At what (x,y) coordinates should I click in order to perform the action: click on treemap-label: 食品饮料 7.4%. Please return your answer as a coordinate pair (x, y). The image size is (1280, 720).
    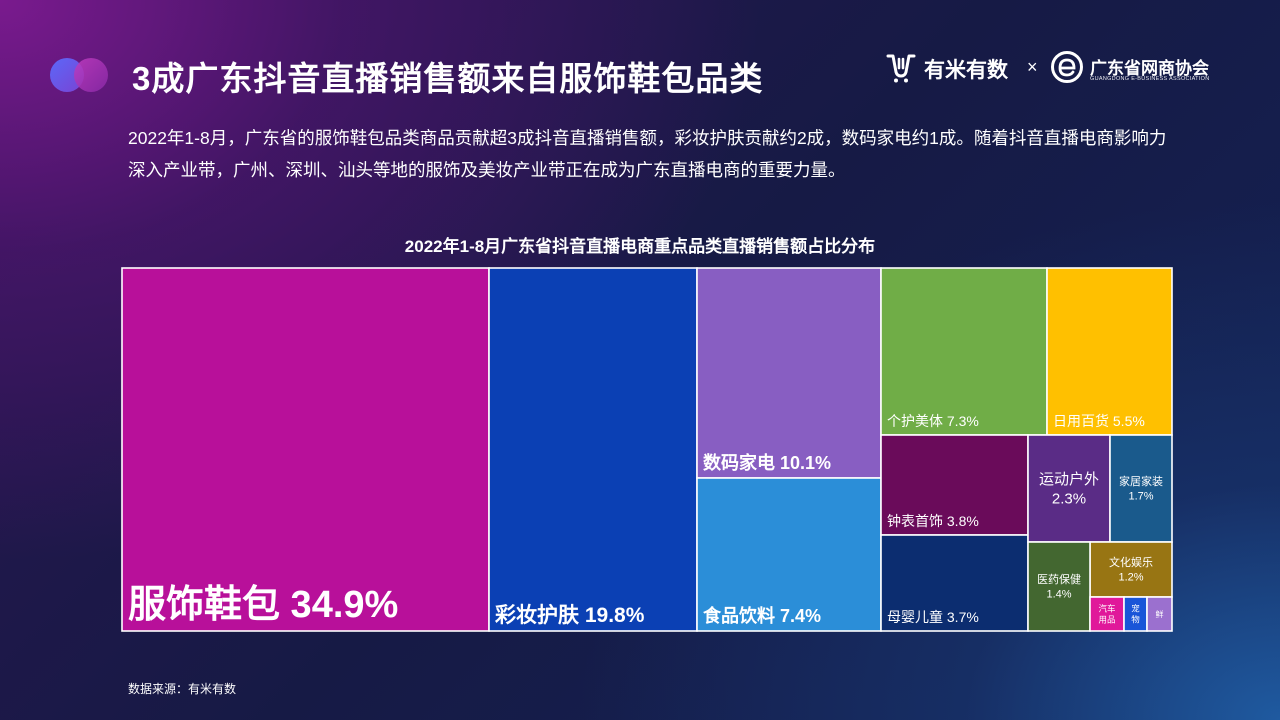
    Looking at the image, I should click on (761, 615).